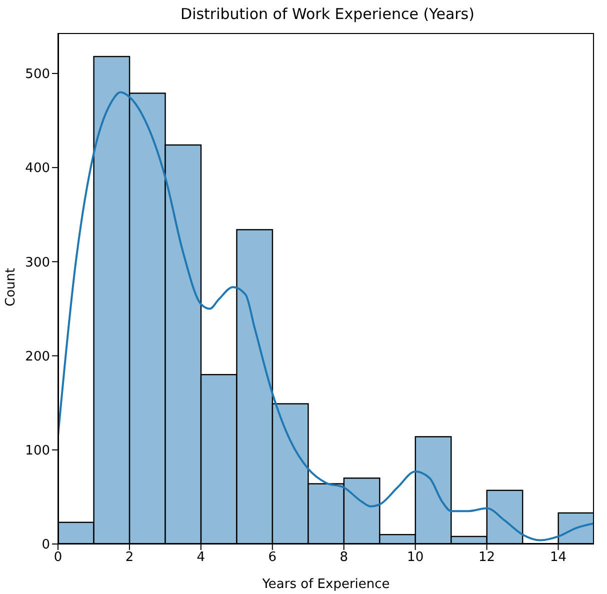 The width and height of the screenshot is (607, 594). Describe the element at coordinates (328, 14) in the screenshot. I see `chart-title: Distribution of Work Experience (Years)` at that location.